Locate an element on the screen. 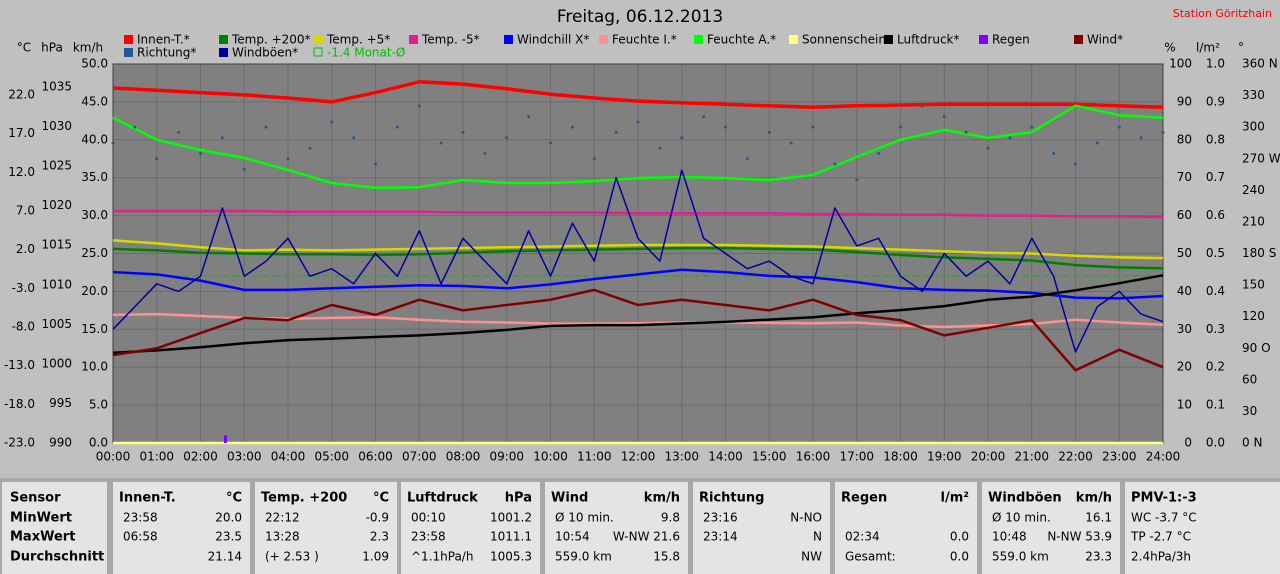 This screenshot has width=1280, height=574. y-tick-label: -3.0 is located at coordinates (23, 288).